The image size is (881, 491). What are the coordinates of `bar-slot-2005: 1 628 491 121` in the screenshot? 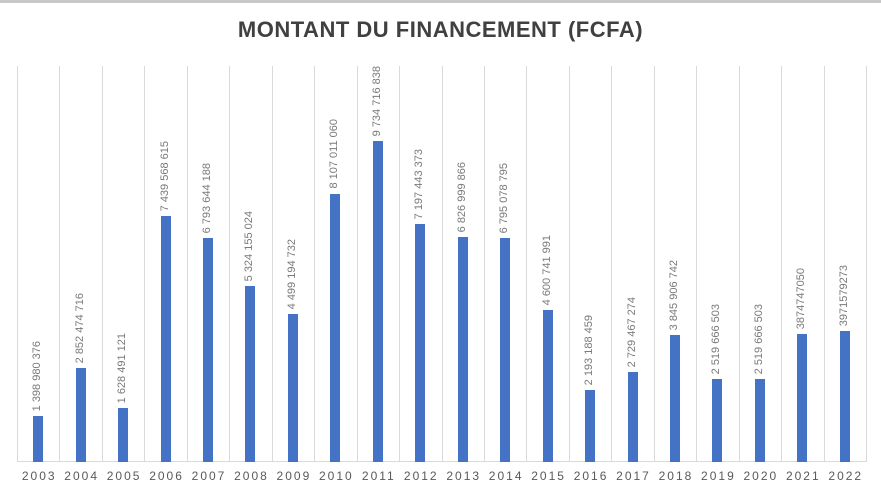 It's located at (123, 264).